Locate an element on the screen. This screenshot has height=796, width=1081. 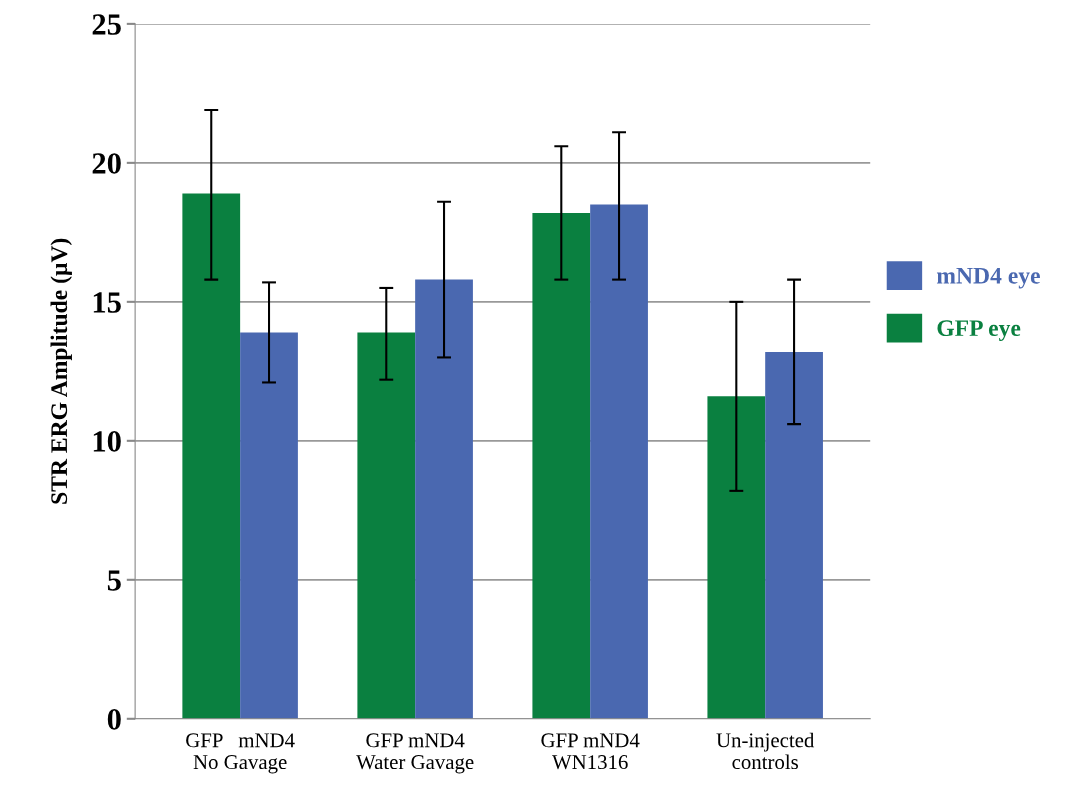
y-tick-label: 10 is located at coordinates (107, 441).